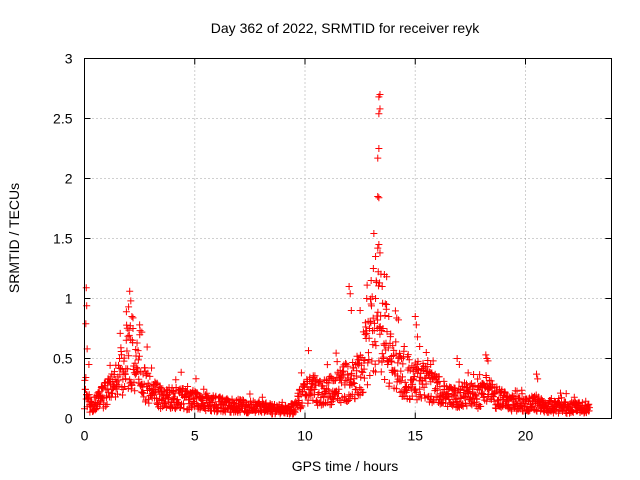  What do you see at coordinates (345, 466) in the screenshot?
I see `x-axis-label: GPS time / hours` at bounding box center [345, 466].